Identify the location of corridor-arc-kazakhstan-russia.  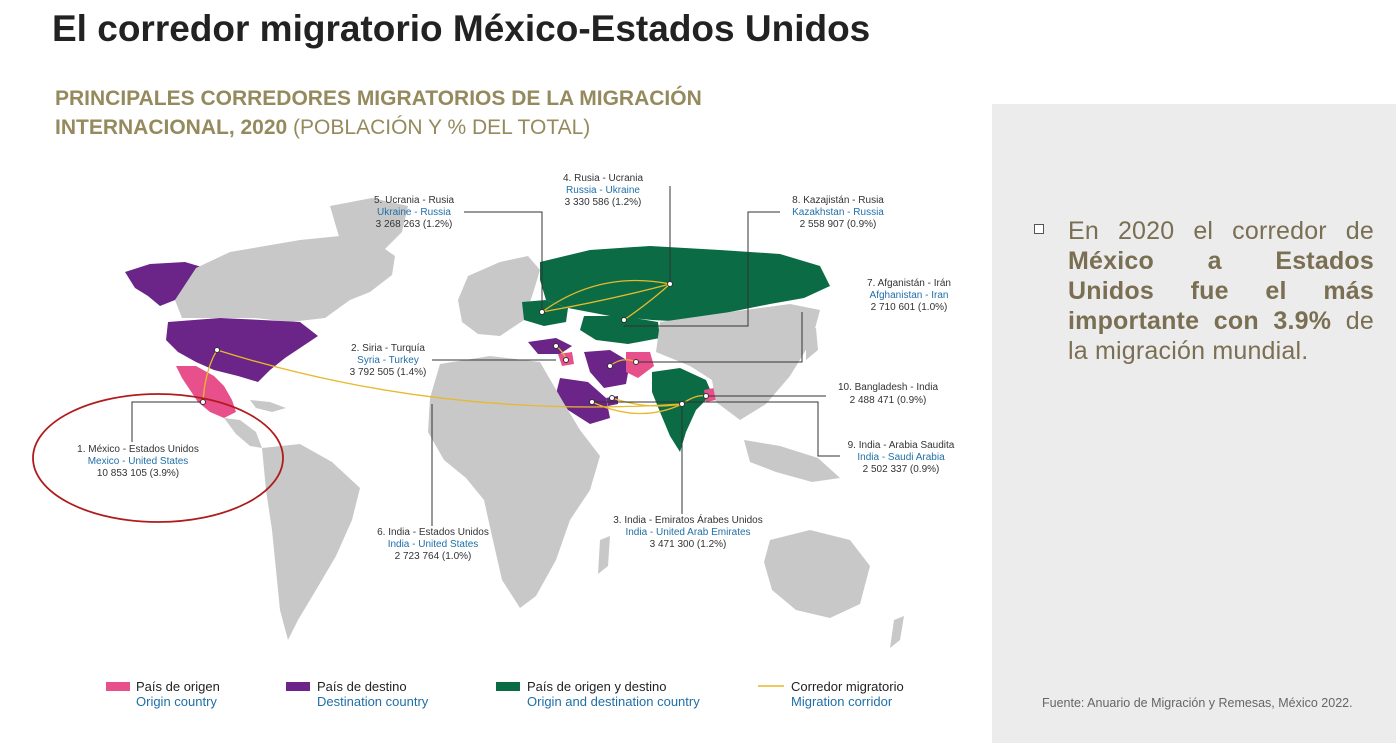
(647, 302).